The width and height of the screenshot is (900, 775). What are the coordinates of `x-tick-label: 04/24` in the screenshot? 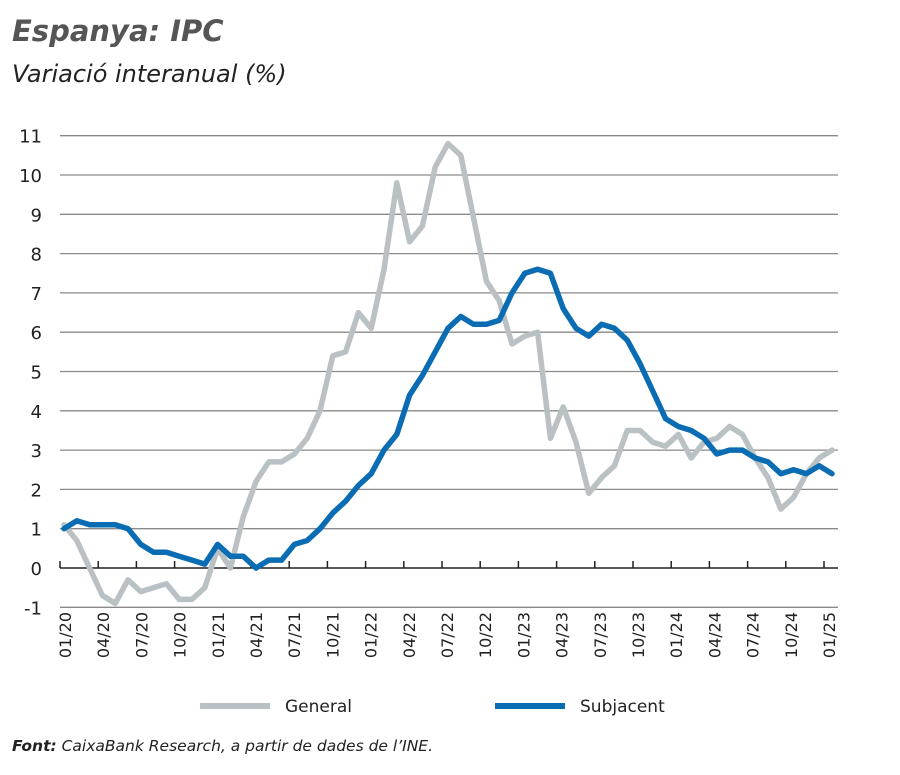 It's located at (714, 635).